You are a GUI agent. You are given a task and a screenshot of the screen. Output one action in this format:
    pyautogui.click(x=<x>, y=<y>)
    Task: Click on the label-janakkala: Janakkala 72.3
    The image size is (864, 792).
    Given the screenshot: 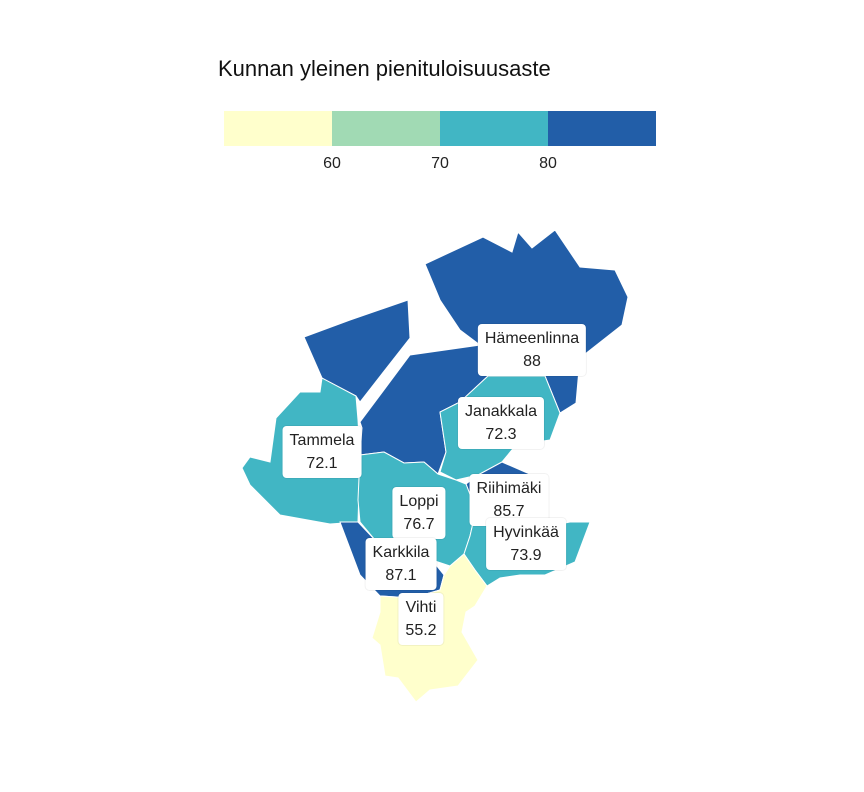 What is the action you would take?
    pyautogui.click(x=501, y=423)
    